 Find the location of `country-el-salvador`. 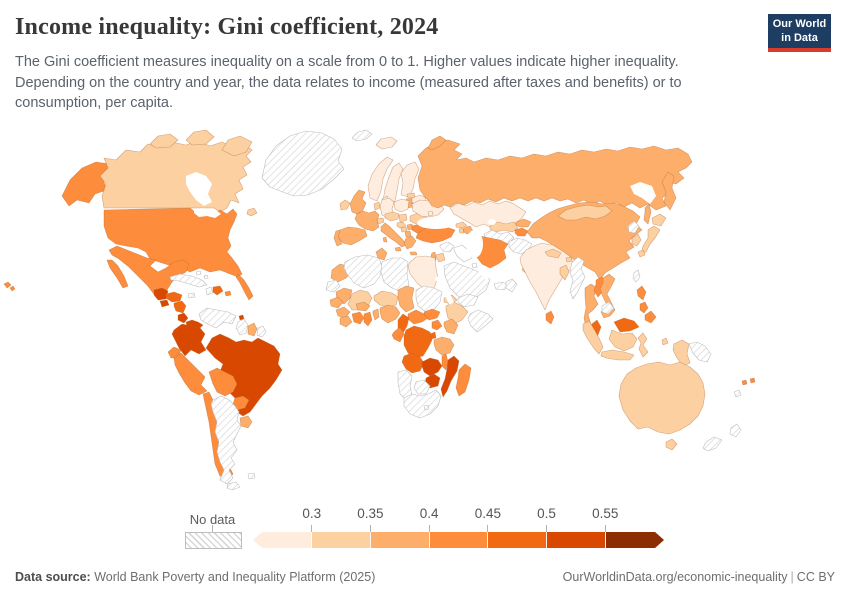

country-el-salvador is located at coordinates (164, 303).